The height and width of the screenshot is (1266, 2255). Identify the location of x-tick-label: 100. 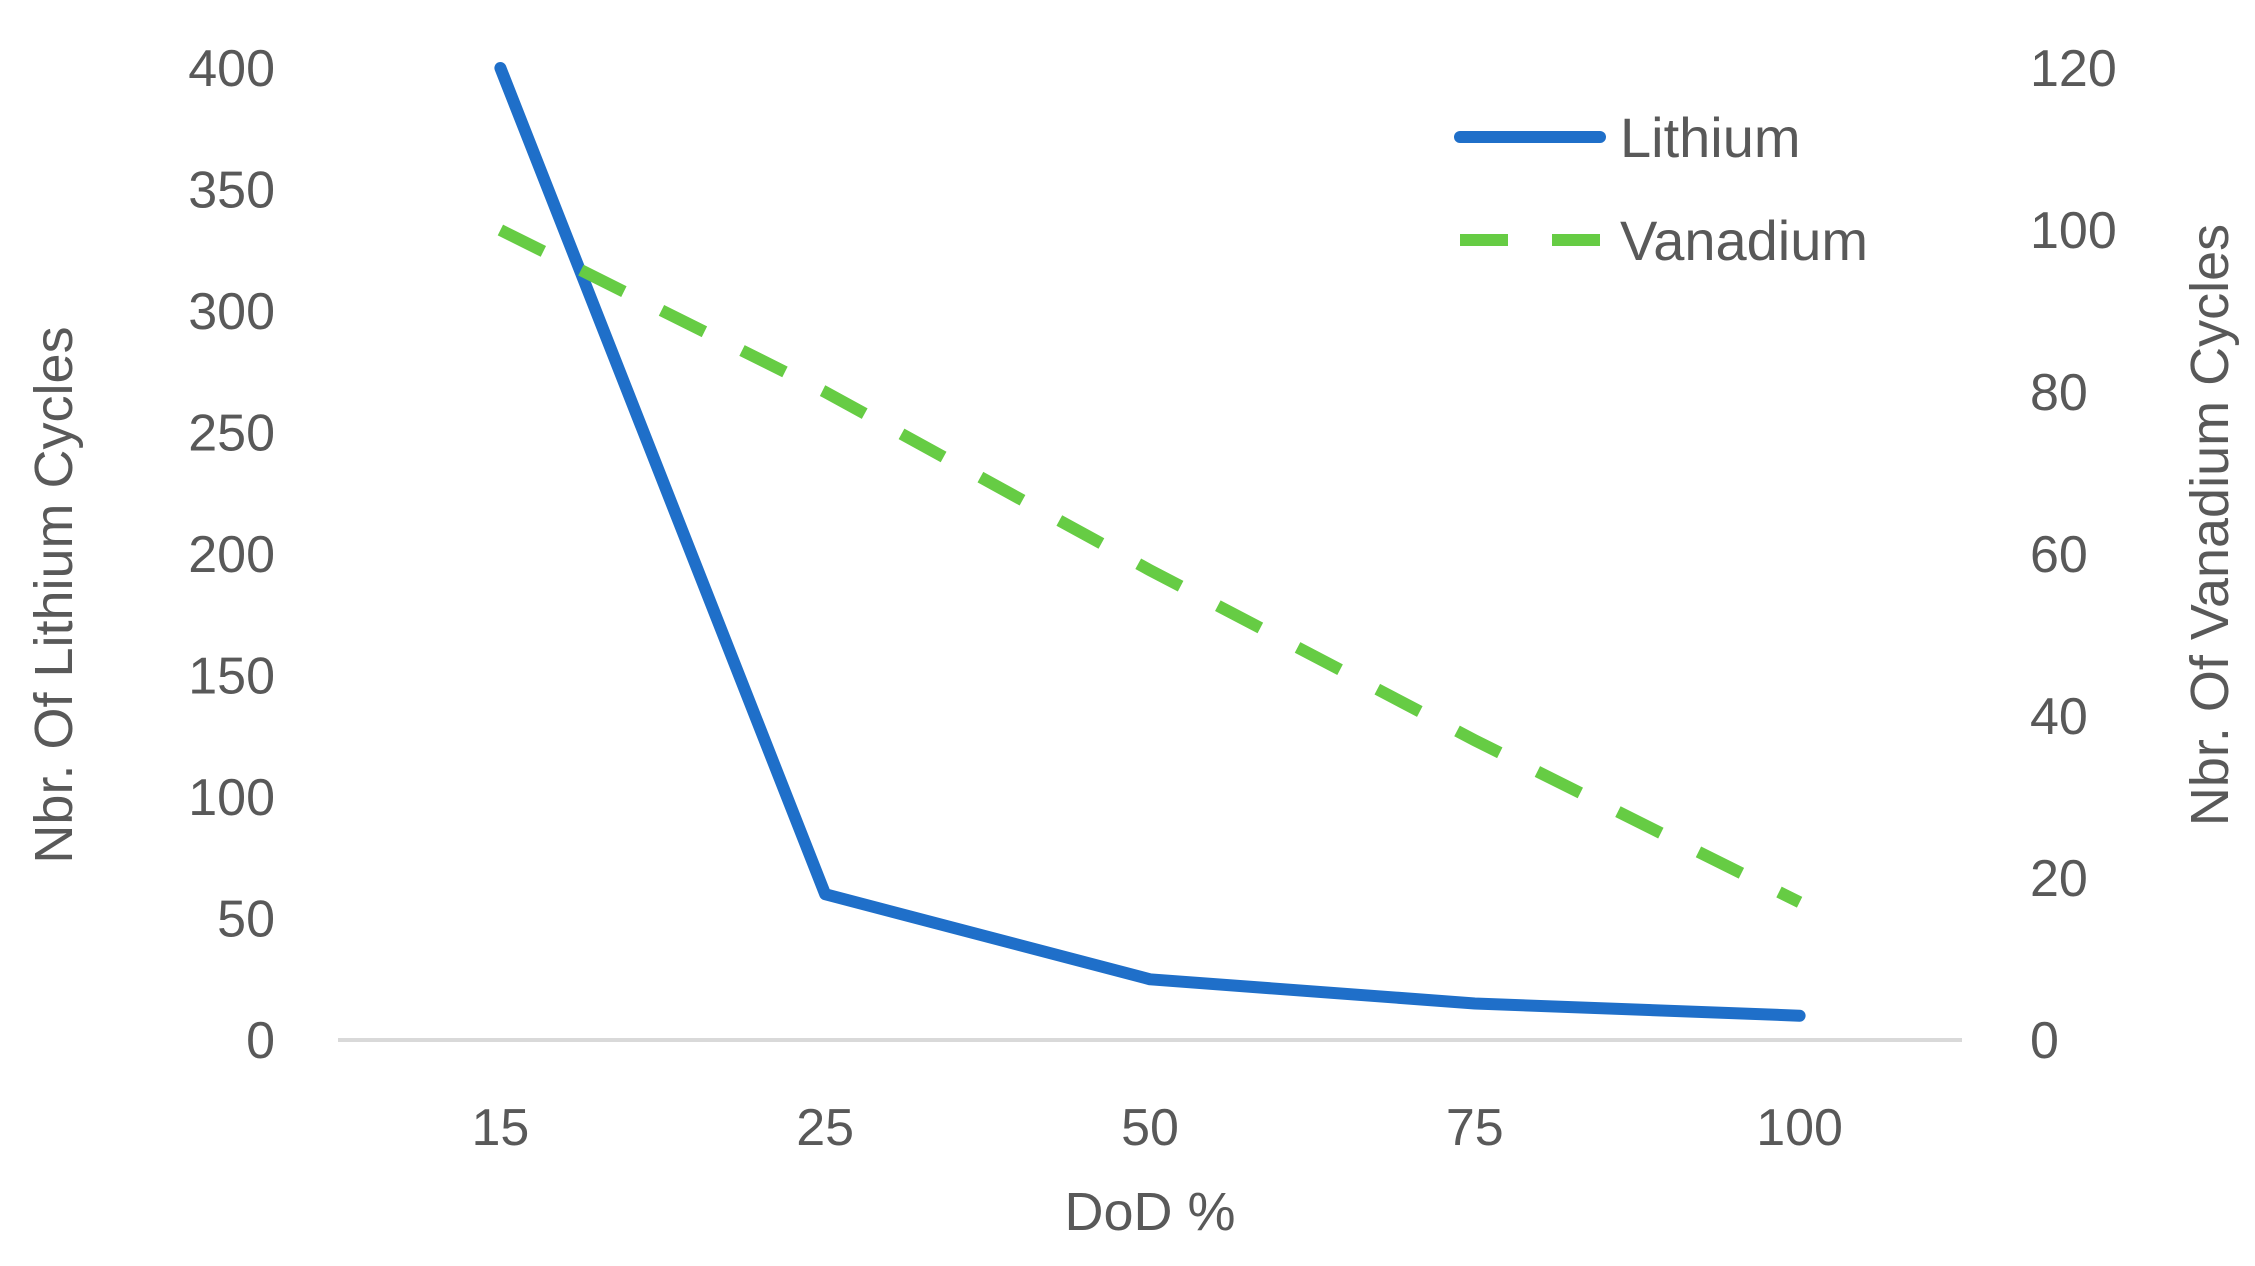
(1799, 1128).